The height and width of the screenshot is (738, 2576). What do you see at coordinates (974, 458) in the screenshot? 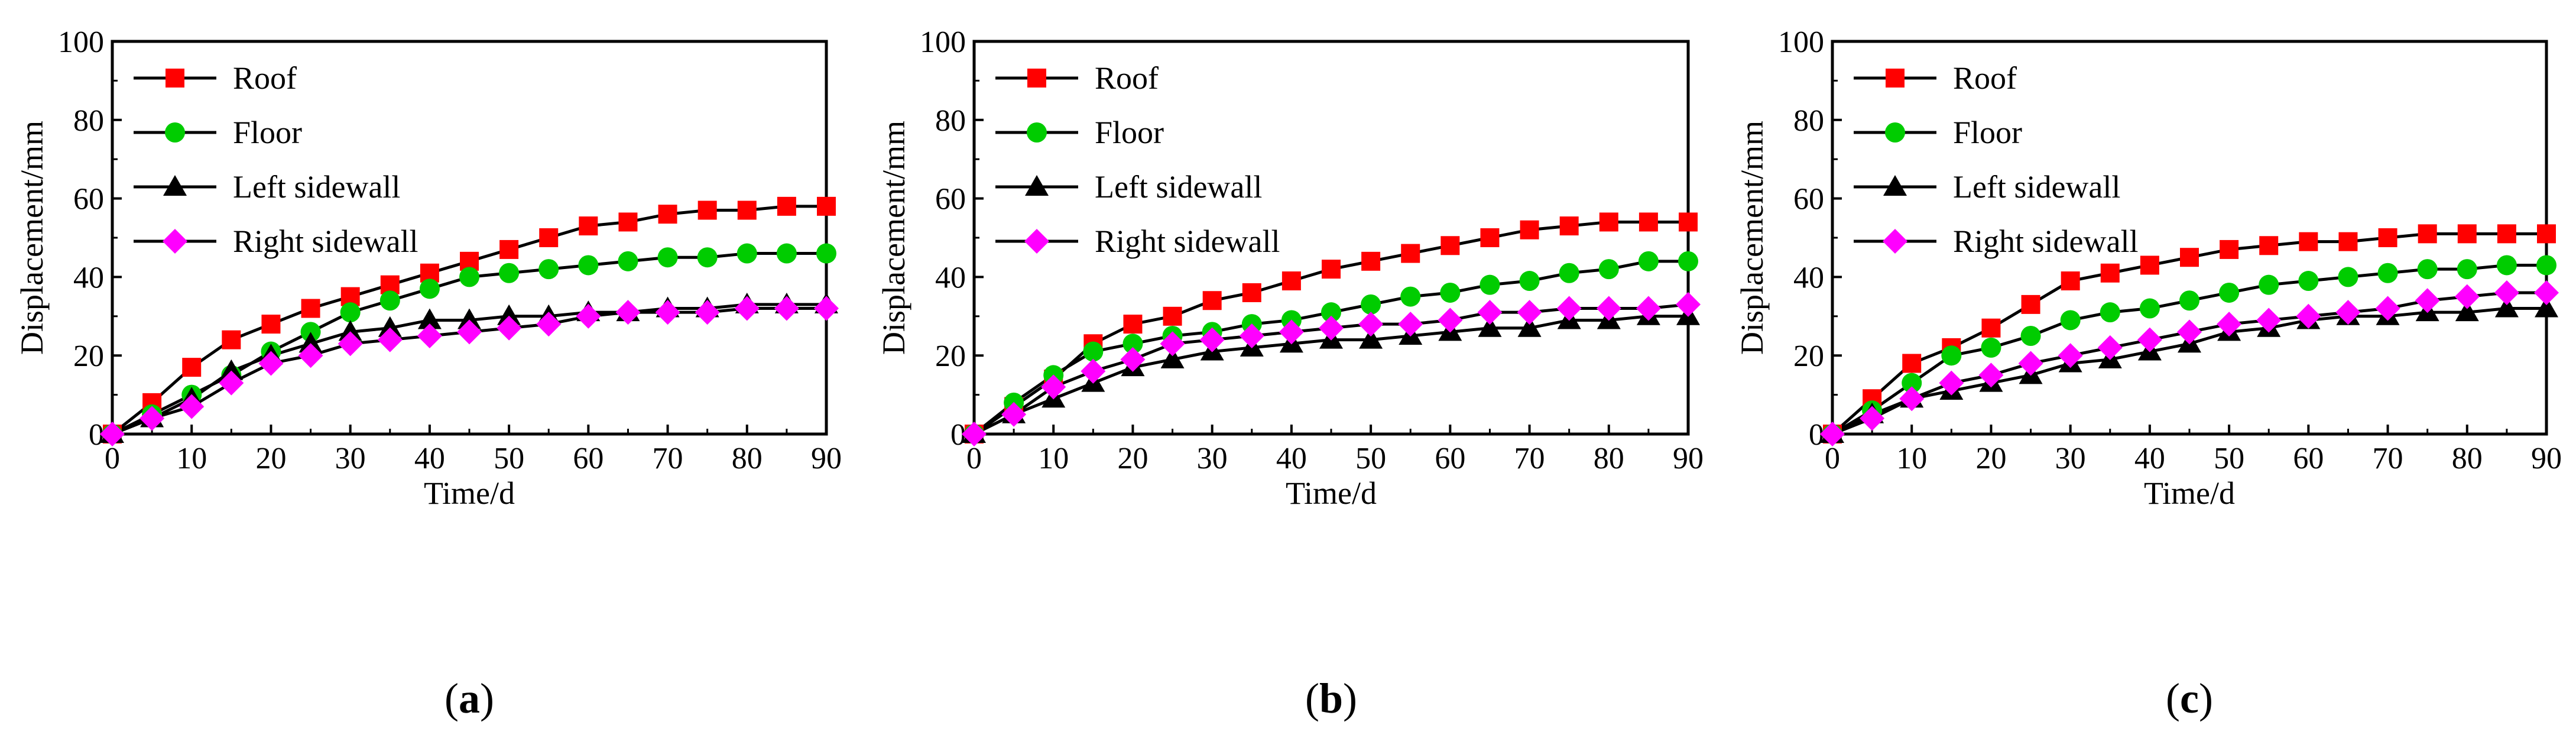
I see `x-tick-label: 0` at bounding box center [974, 458].